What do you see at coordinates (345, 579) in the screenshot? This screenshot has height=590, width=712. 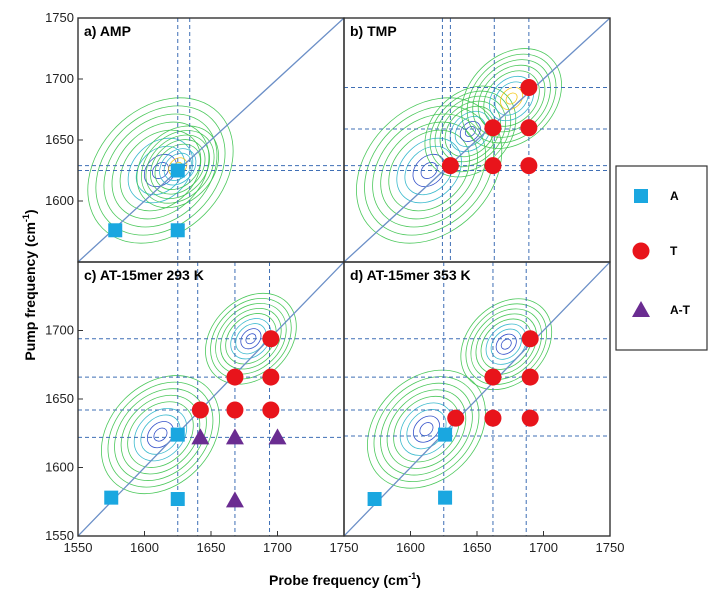 I see `x-axis-label: Probe frequency (cm-1)` at bounding box center [345, 579].